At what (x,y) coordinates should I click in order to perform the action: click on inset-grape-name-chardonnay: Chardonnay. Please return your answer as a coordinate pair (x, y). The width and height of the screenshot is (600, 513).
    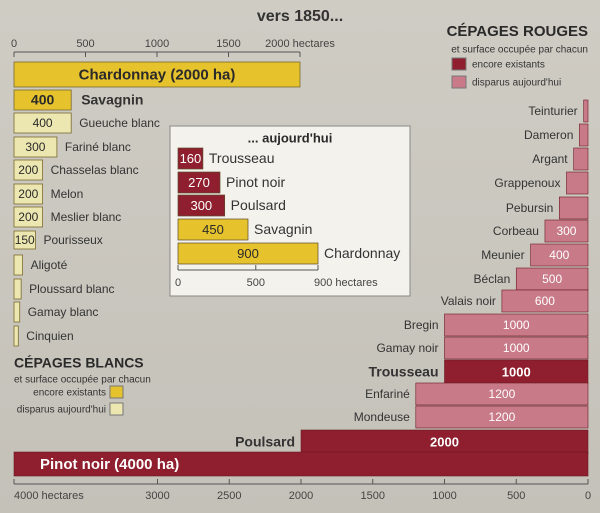
    Looking at the image, I should click on (362, 253).